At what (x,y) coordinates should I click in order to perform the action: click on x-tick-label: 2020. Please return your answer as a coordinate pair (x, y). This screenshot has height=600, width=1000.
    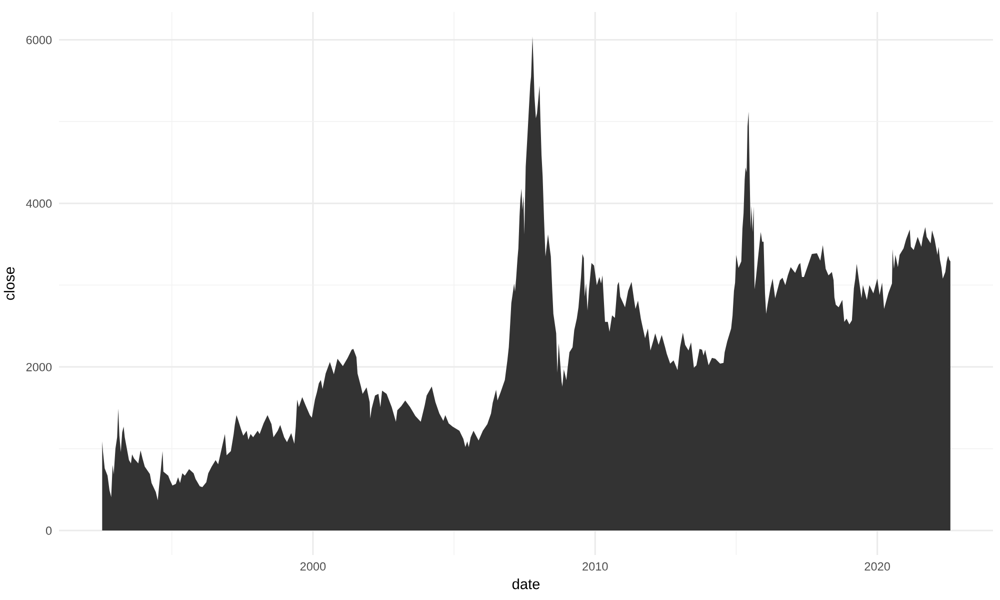
    Looking at the image, I should click on (877, 566).